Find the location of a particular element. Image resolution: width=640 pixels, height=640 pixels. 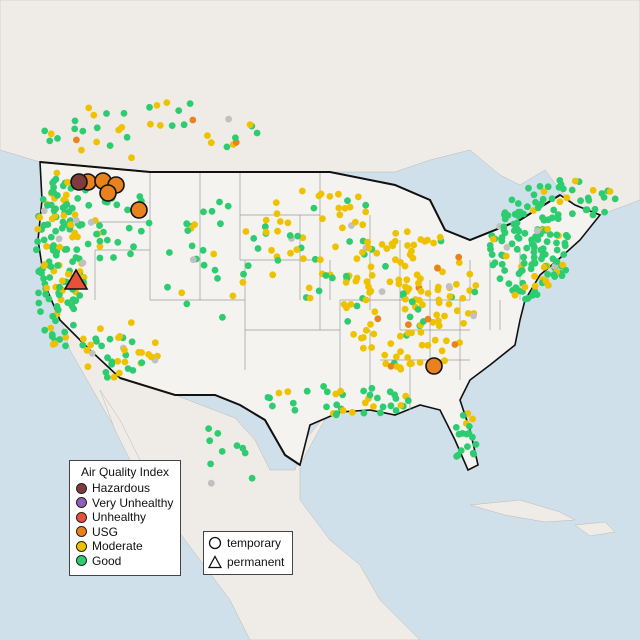

legend-label: temporary is located at coordinates (254, 542).